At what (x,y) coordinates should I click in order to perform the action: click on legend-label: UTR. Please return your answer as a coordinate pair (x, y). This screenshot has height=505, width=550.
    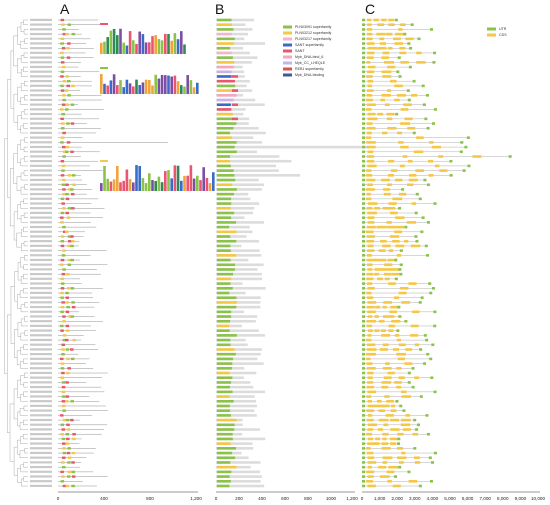
    Looking at the image, I should click on (503, 29).